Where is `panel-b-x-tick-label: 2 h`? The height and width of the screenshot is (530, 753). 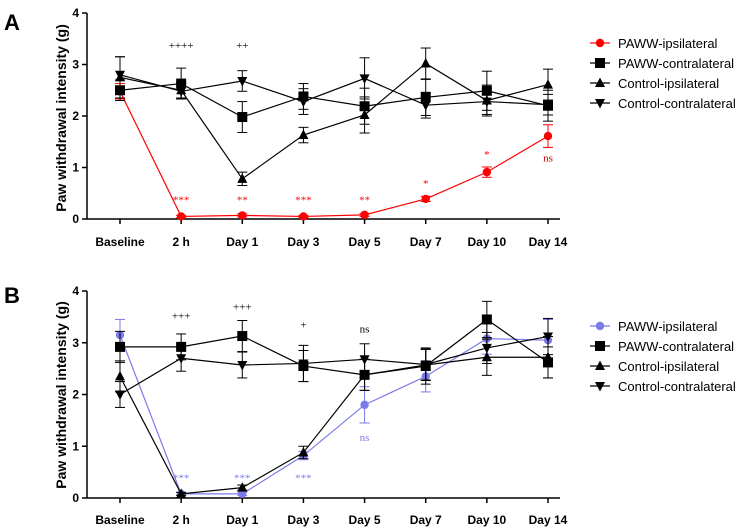 panel-b-x-tick-label: 2 h is located at coordinates (180, 520).